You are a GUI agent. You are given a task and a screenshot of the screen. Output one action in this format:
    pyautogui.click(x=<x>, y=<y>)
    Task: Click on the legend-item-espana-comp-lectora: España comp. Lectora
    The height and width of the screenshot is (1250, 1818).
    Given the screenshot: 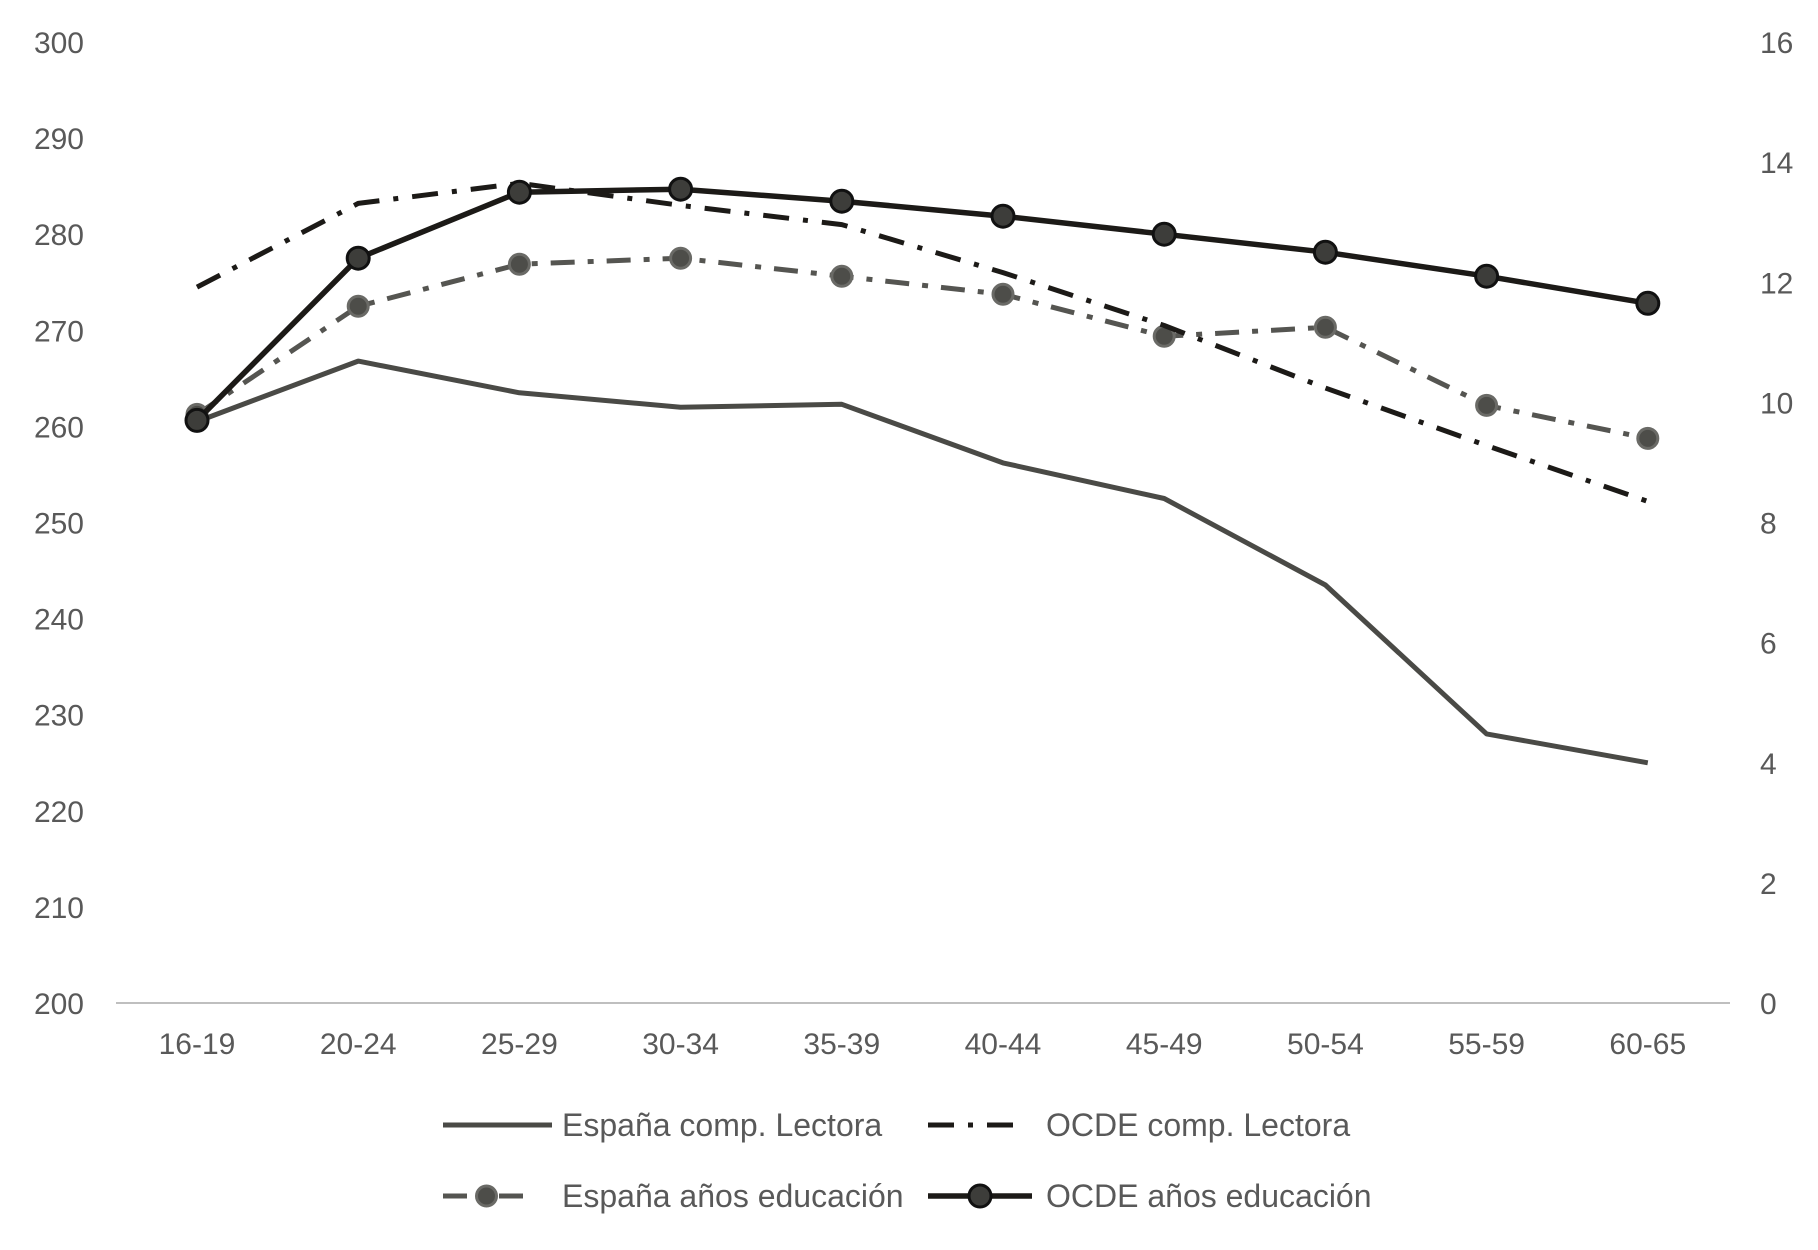 What is the action you would take?
    pyautogui.click(x=662, y=1125)
    